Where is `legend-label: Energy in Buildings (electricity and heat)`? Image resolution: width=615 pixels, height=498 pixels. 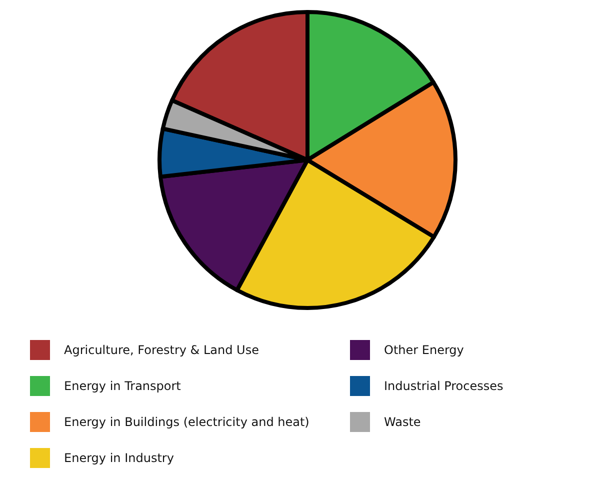 legend-label: Energy in Buildings (electricity and heat) is located at coordinates (187, 422).